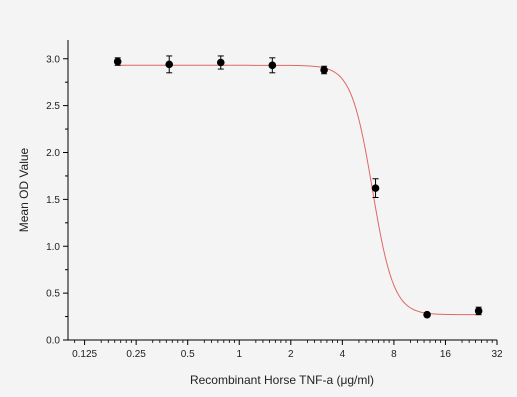 This screenshot has width=517, height=397. I want to click on x-tick-label: 0.25, so click(136, 354).